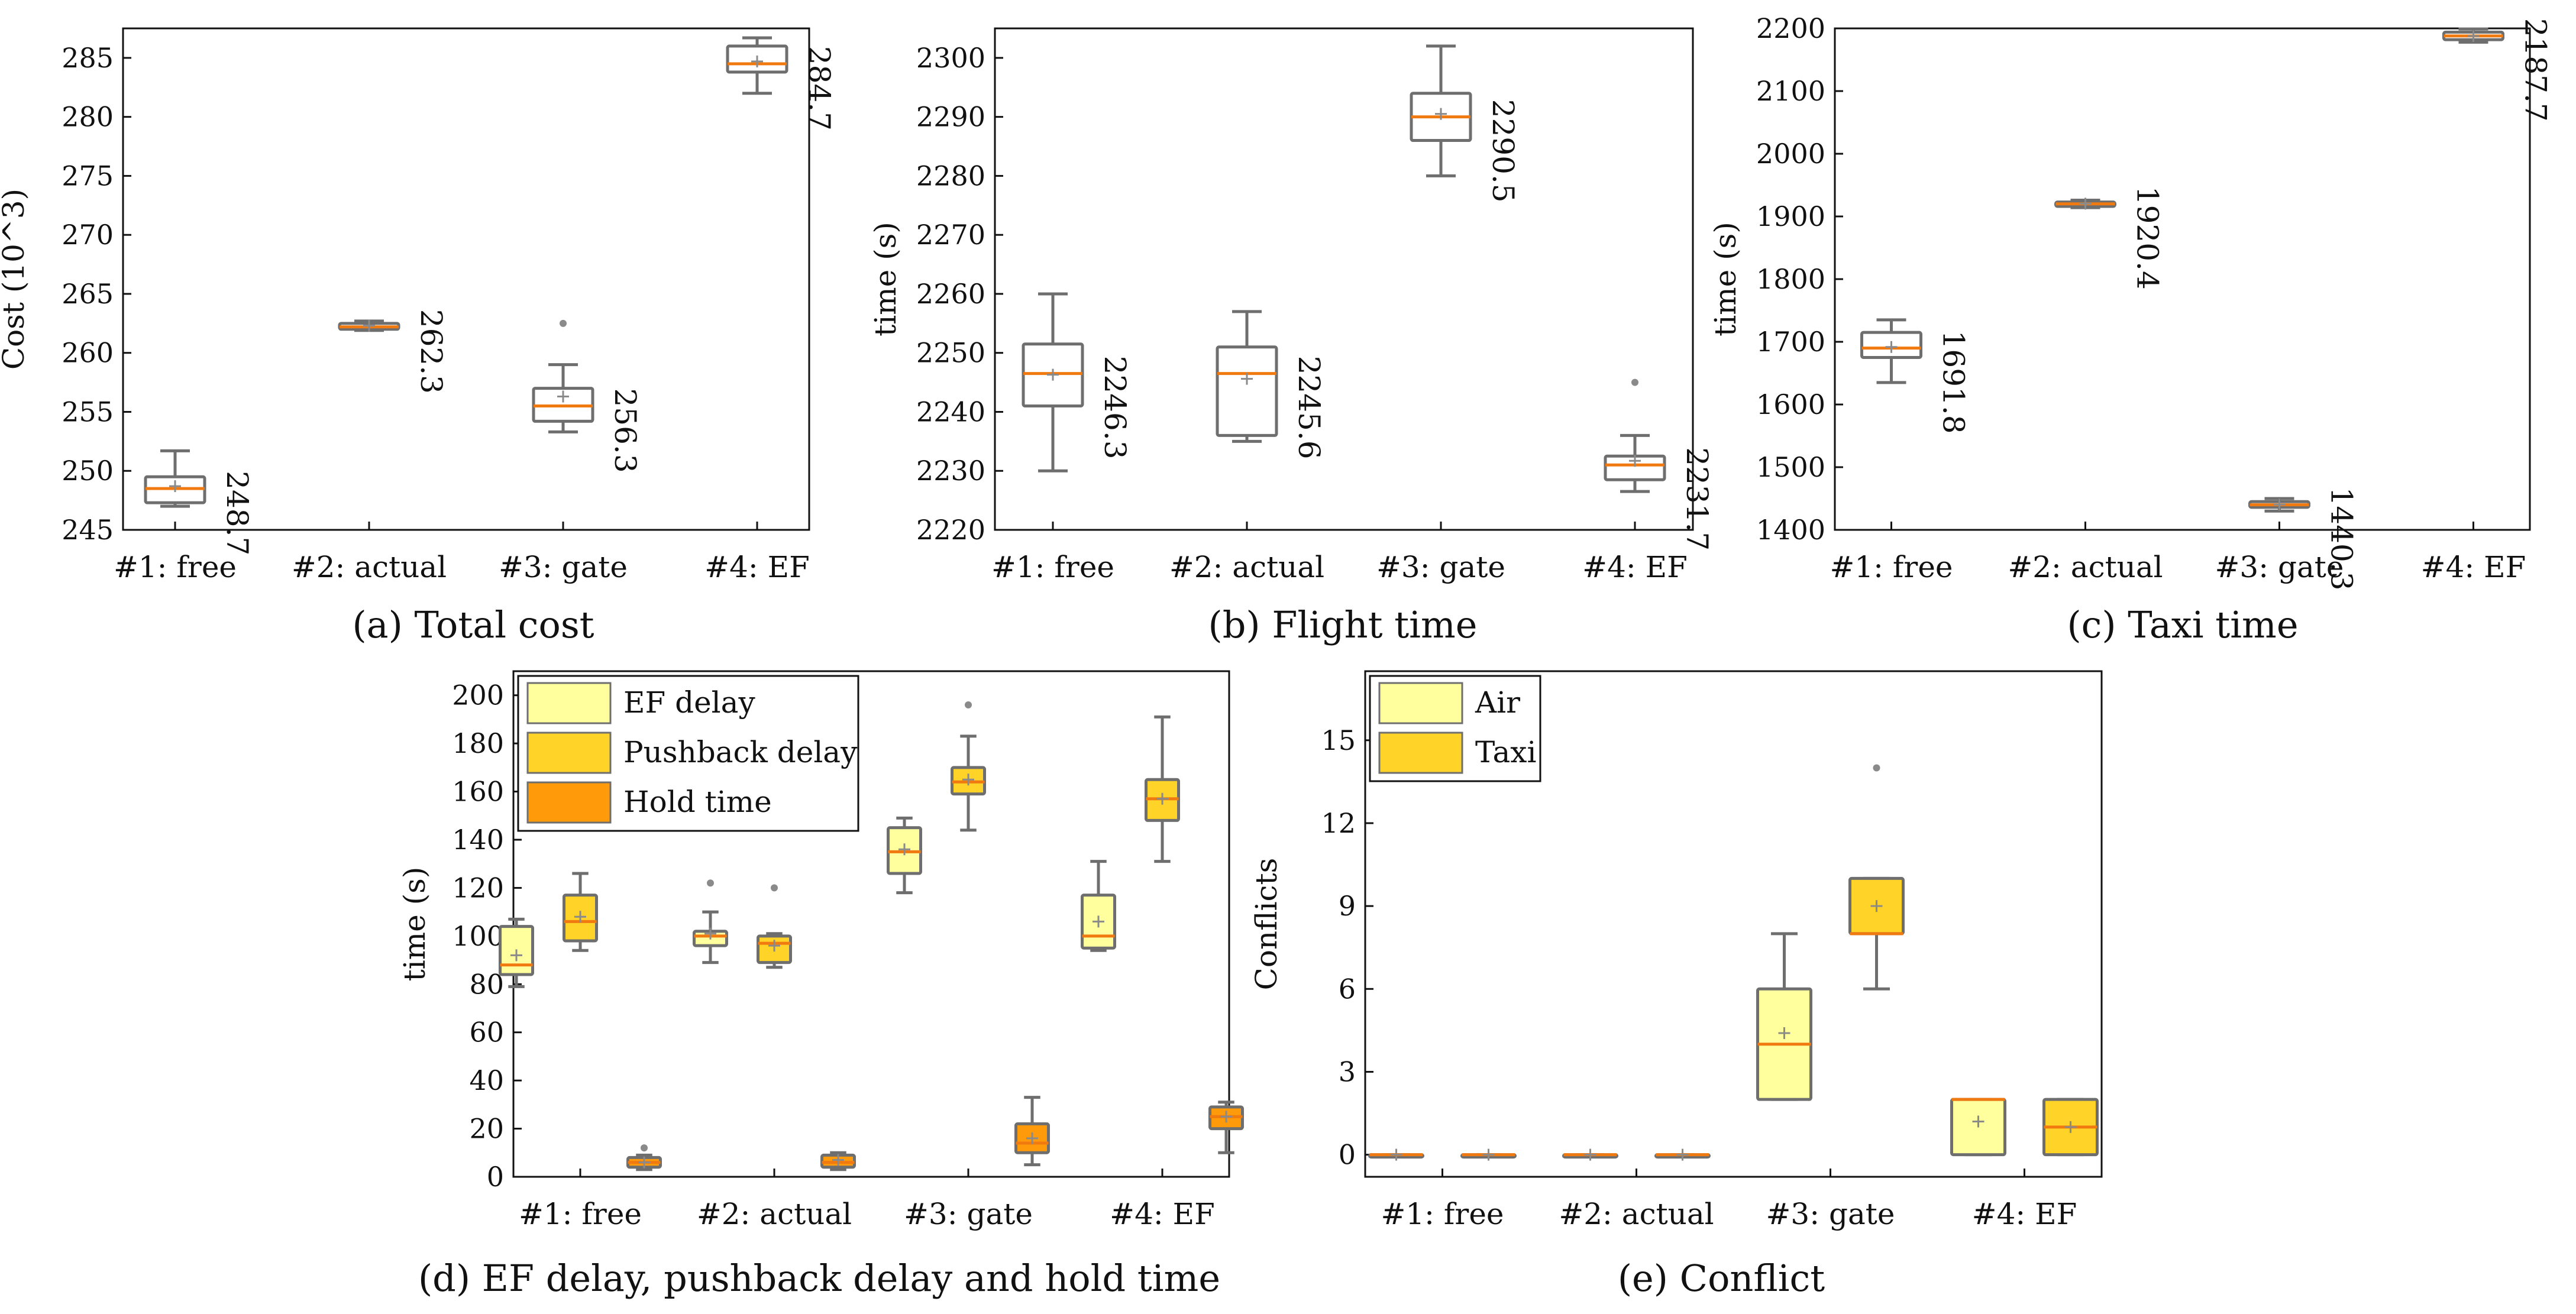 The image size is (2576, 1314). Describe the element at coordinates (1497, 702) in the screenshot. I see `legend-label: Air` at that location.